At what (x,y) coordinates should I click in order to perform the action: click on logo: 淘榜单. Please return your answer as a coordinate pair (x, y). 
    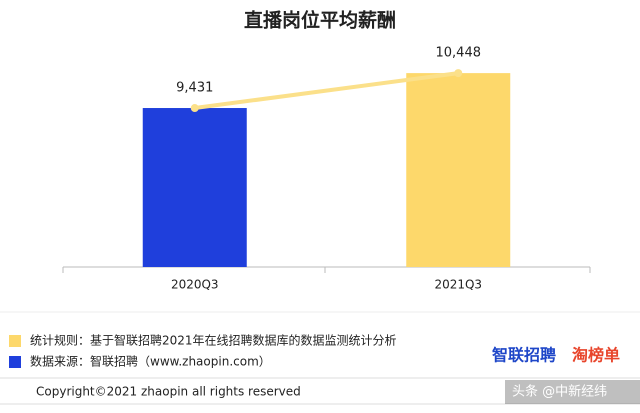
    Looking at the image, I should click on (596, 355).